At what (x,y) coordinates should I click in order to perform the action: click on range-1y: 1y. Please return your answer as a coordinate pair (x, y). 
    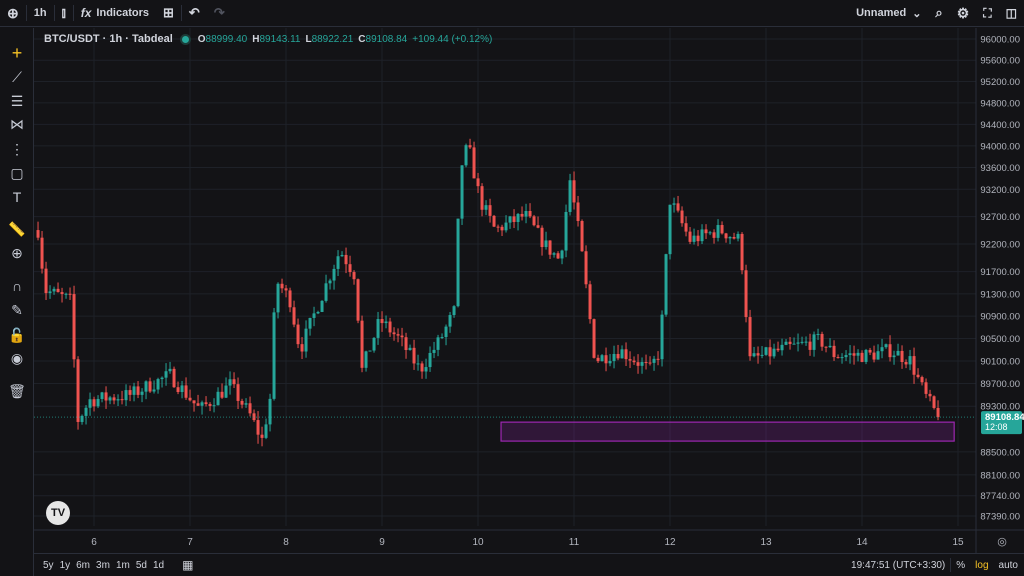
    Looking at the image, I should click on (65, 565).